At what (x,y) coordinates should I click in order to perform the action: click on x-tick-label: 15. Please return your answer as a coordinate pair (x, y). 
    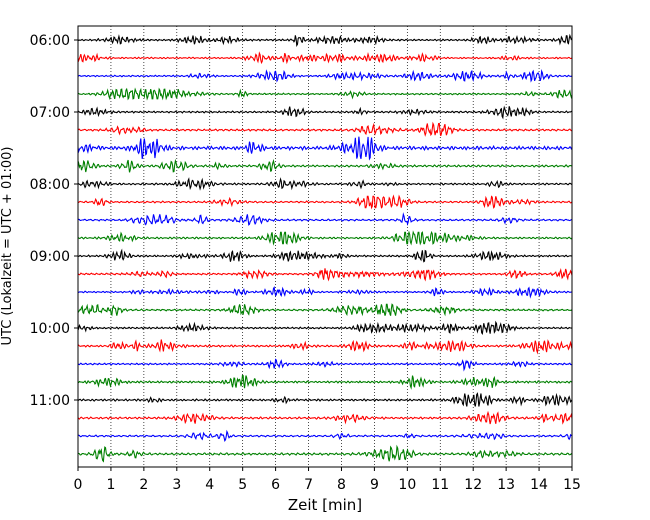
    Looking at the image, I should click on (572, 485).